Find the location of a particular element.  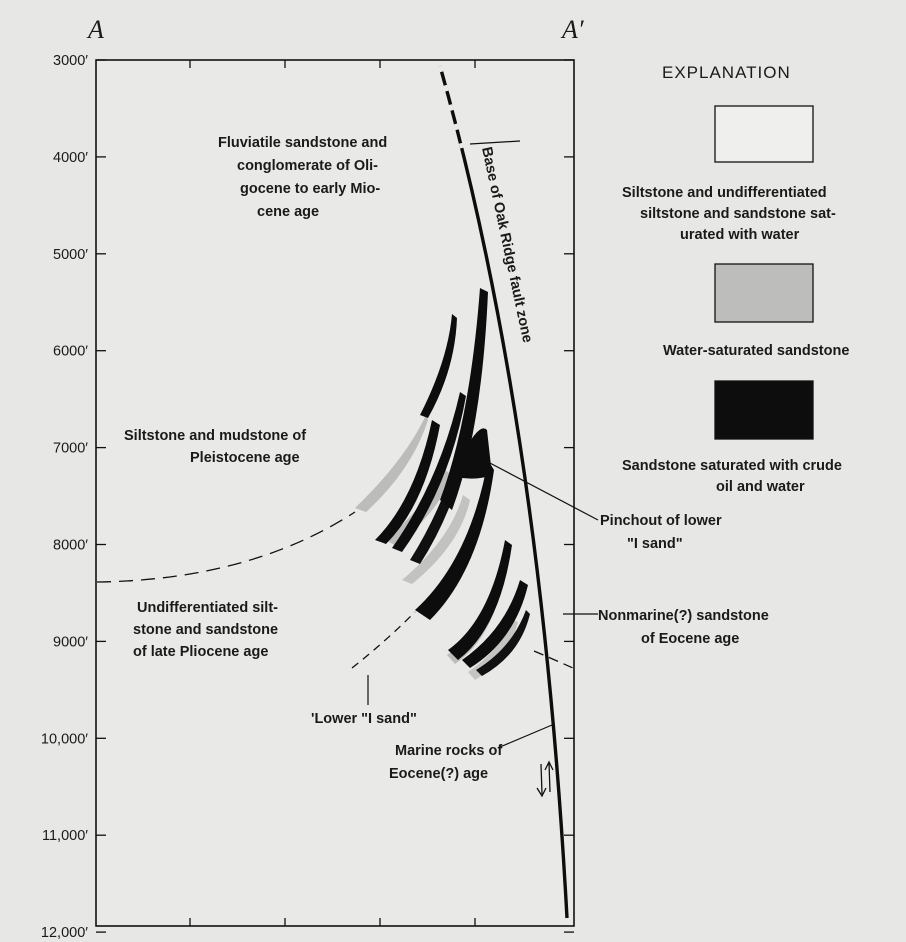

section-label-a-prime: A′ is located at coordinates (572, 29).